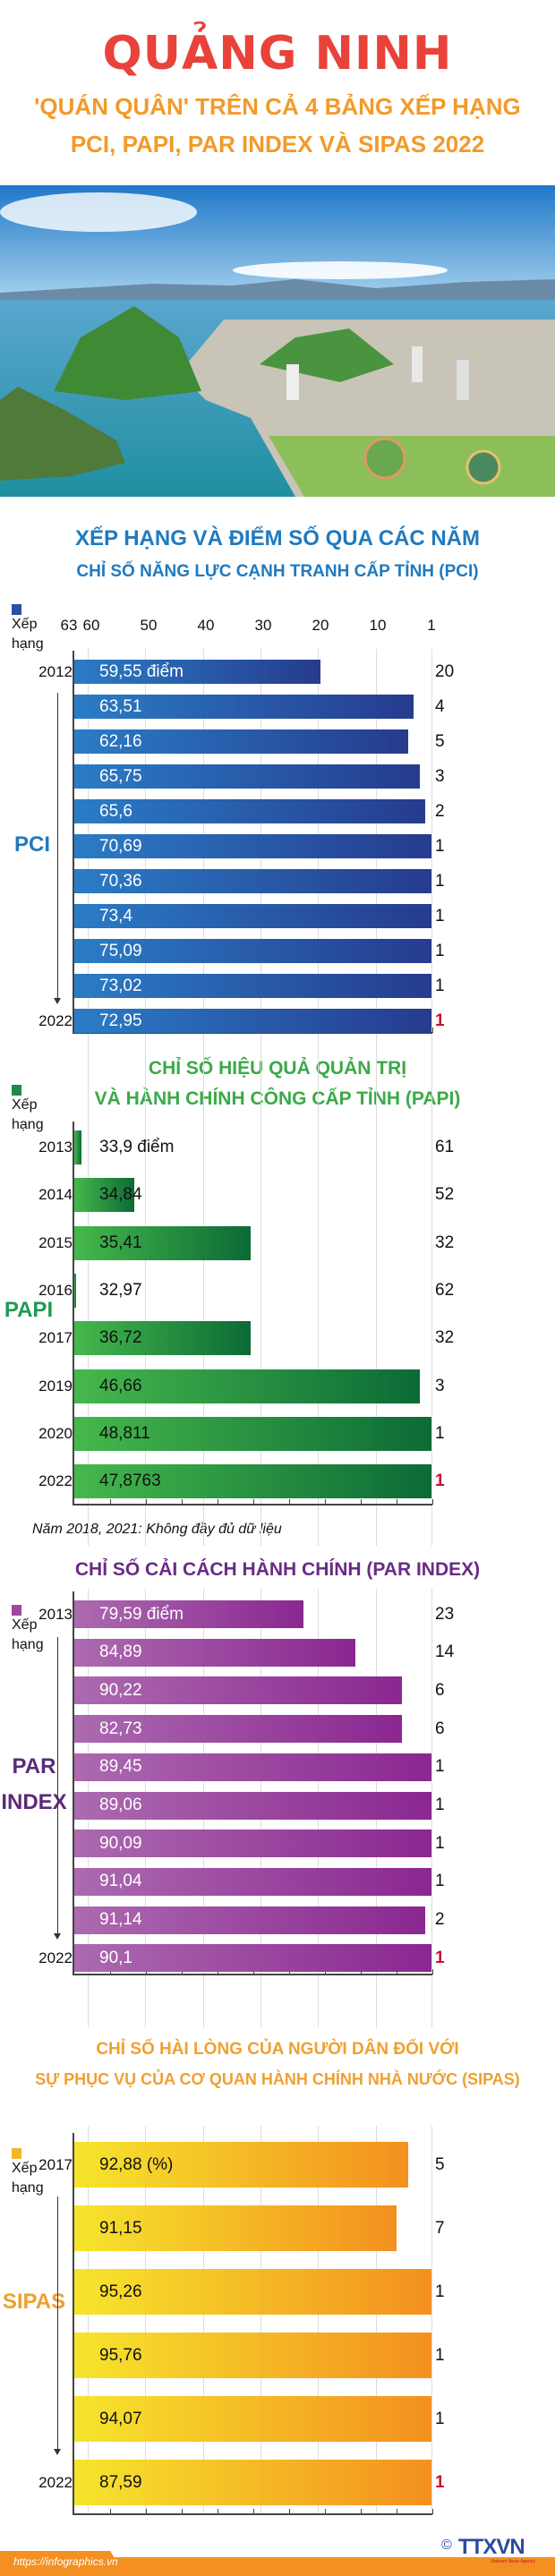 The height and width of the screenshot is (2576, 555). Describe the element at coordinates (34, 1802) in the screenshot. I see `par-label-line-2: INDEX` at that location.